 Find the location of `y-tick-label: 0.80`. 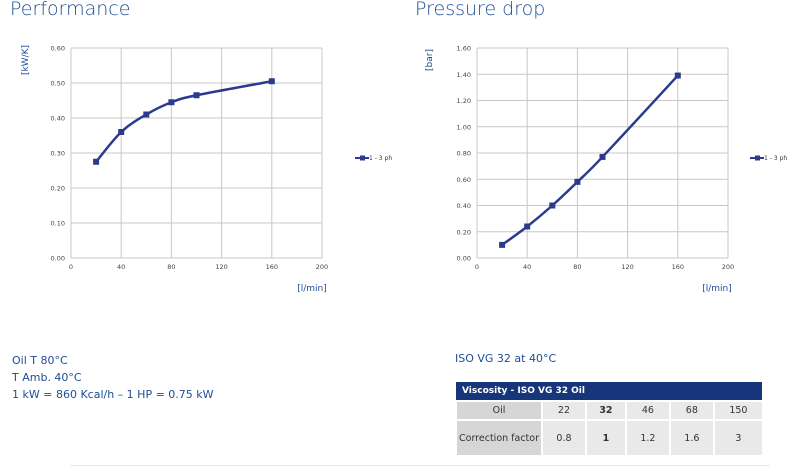

y-tick-label: 0.80 is located at coordinates (464, 154).